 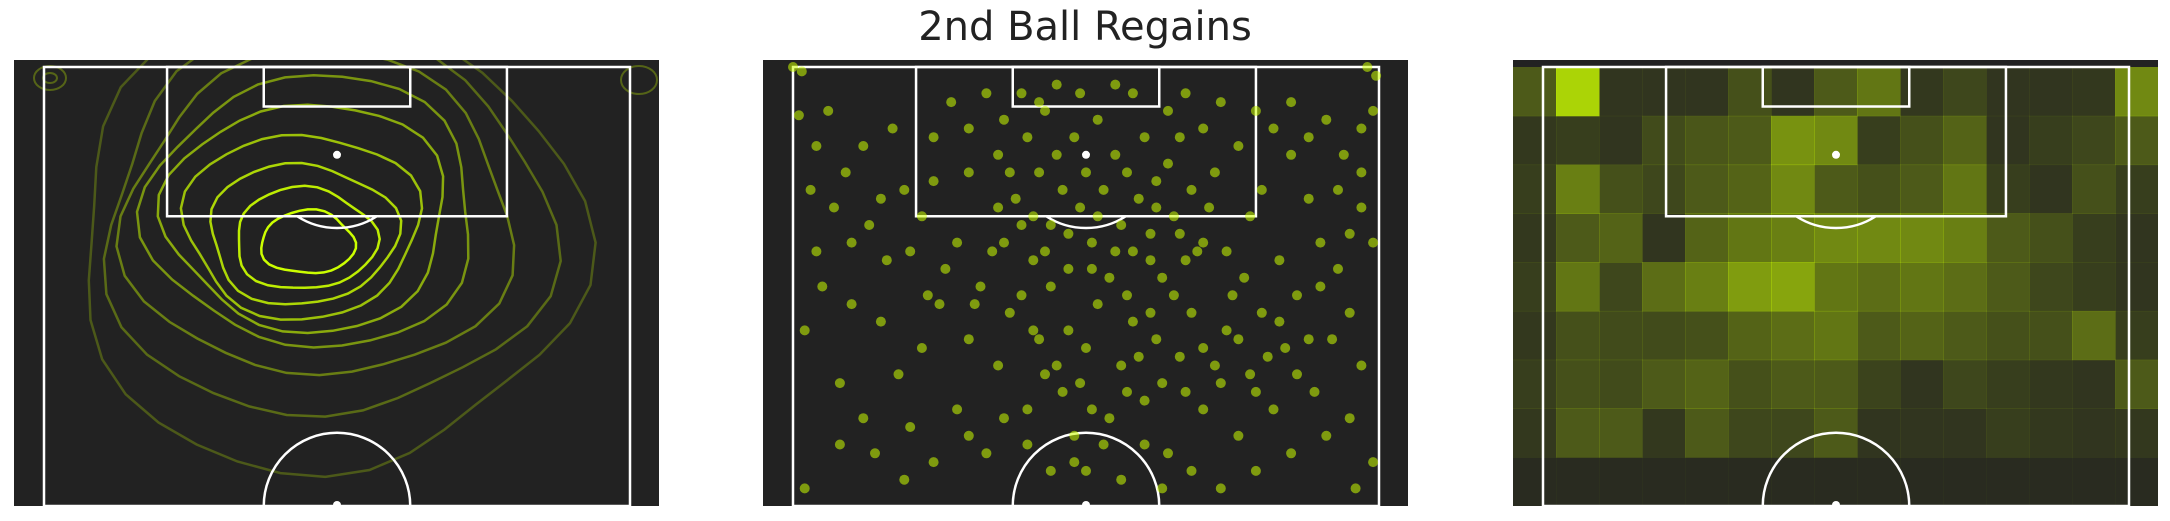 I want to click on penalty-spot, so click(x=1086, y=154).